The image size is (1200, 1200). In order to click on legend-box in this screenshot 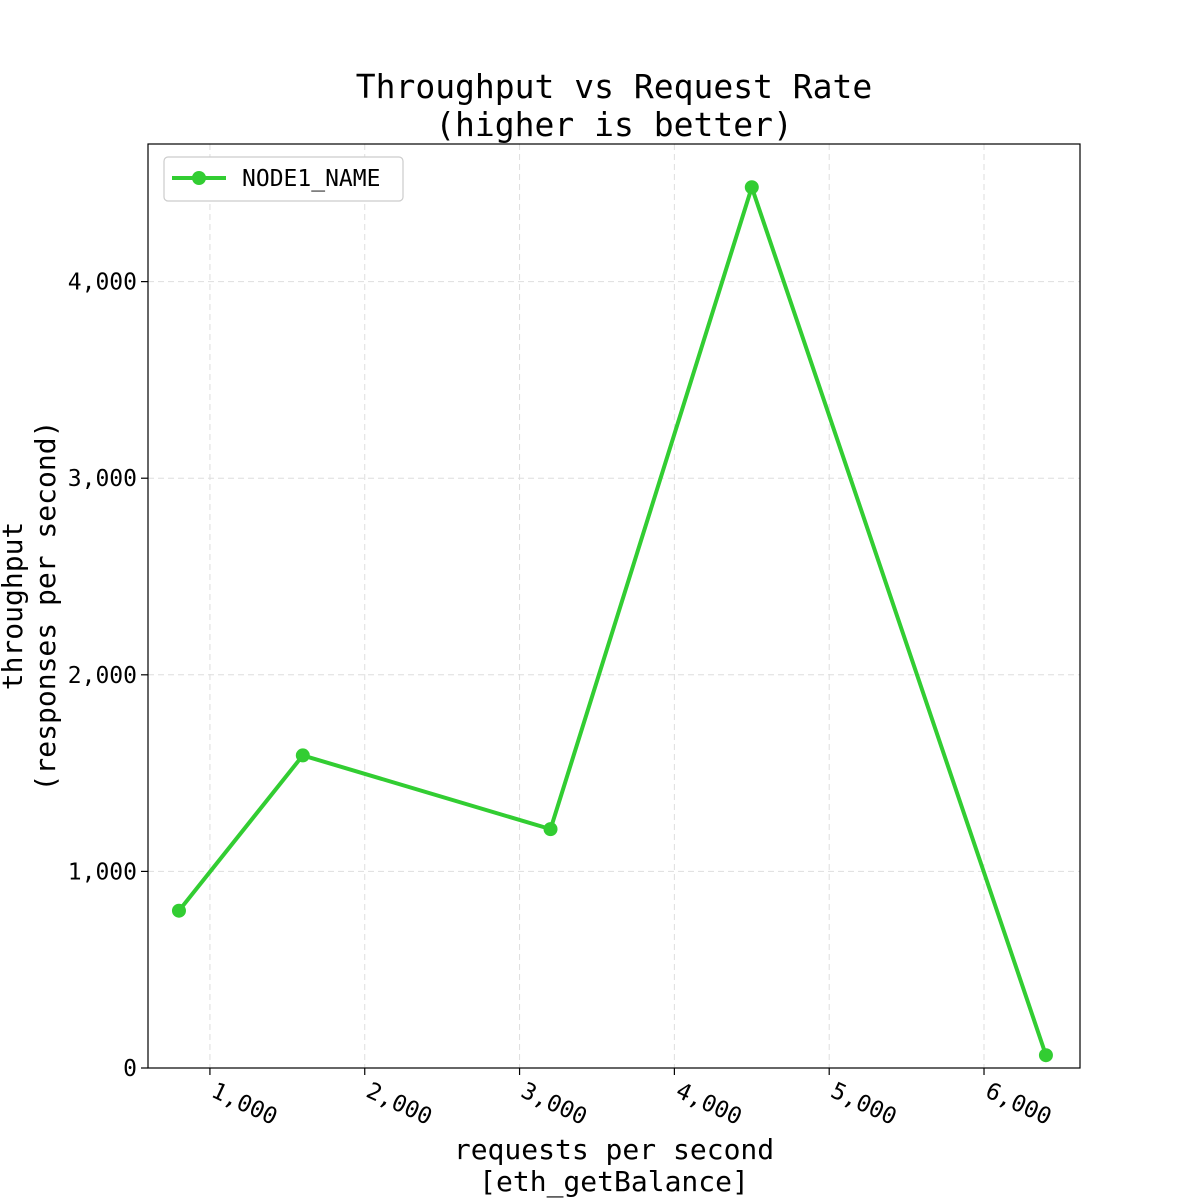, I will do `click(283, 179)`.